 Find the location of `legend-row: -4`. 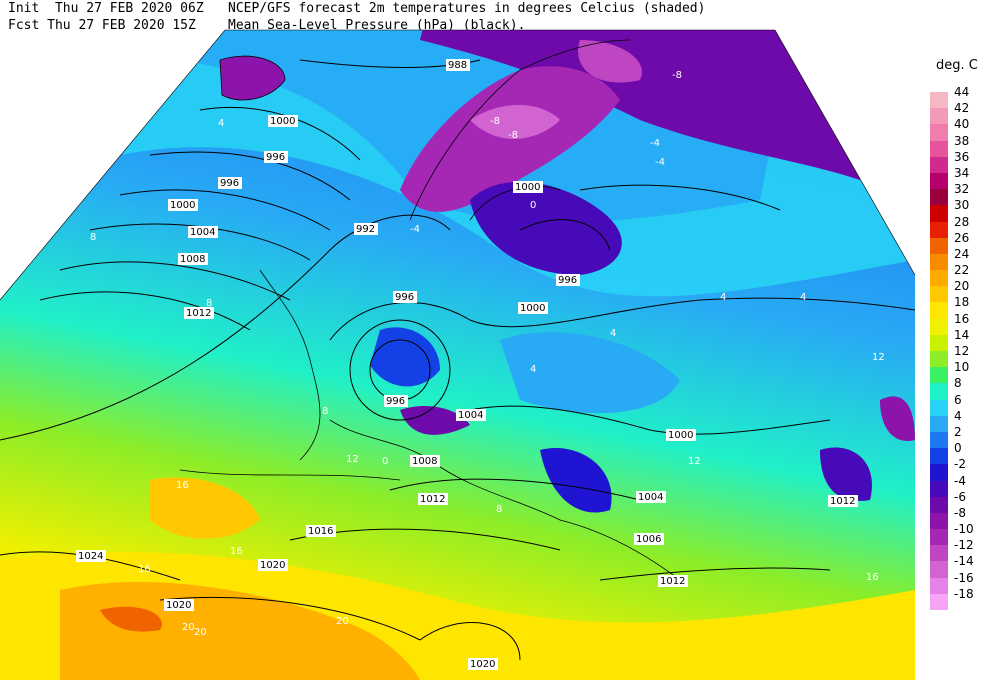

legend-row: -4 is located at coordinates (960, 485).